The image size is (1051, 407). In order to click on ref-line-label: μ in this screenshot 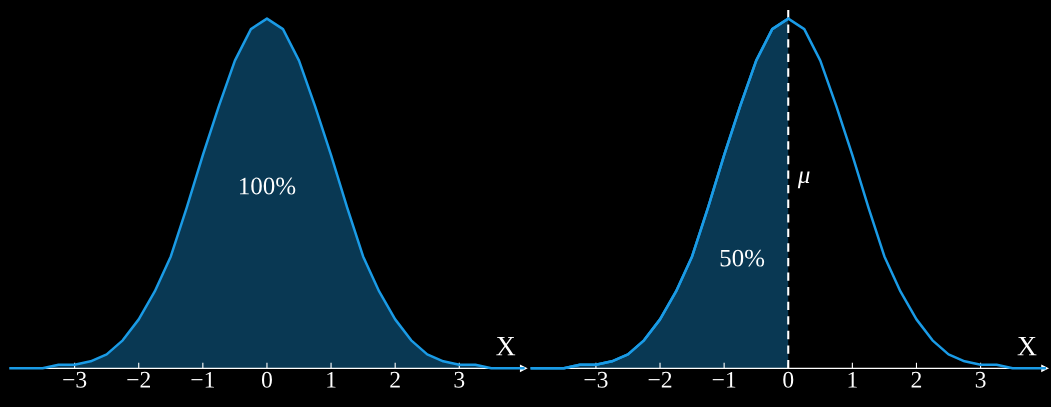, I will do `click(803, 180)`.